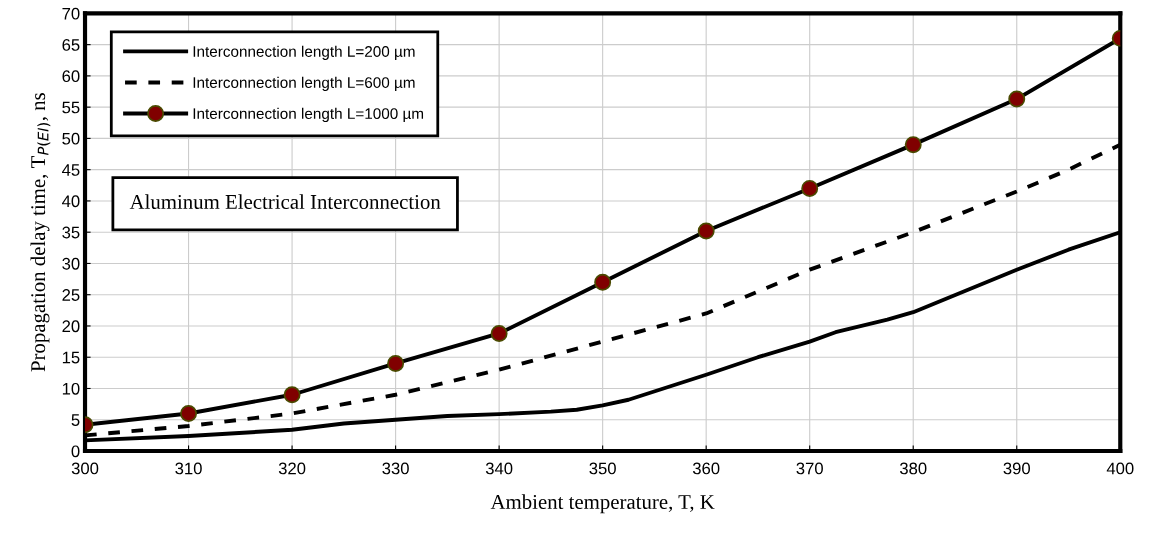 Image resolution: width=1149 pixels, height=535 pixels. Describe the element at coordinates (85, 468) in the screenshot. I see `x-tick-label: 300` at that location.